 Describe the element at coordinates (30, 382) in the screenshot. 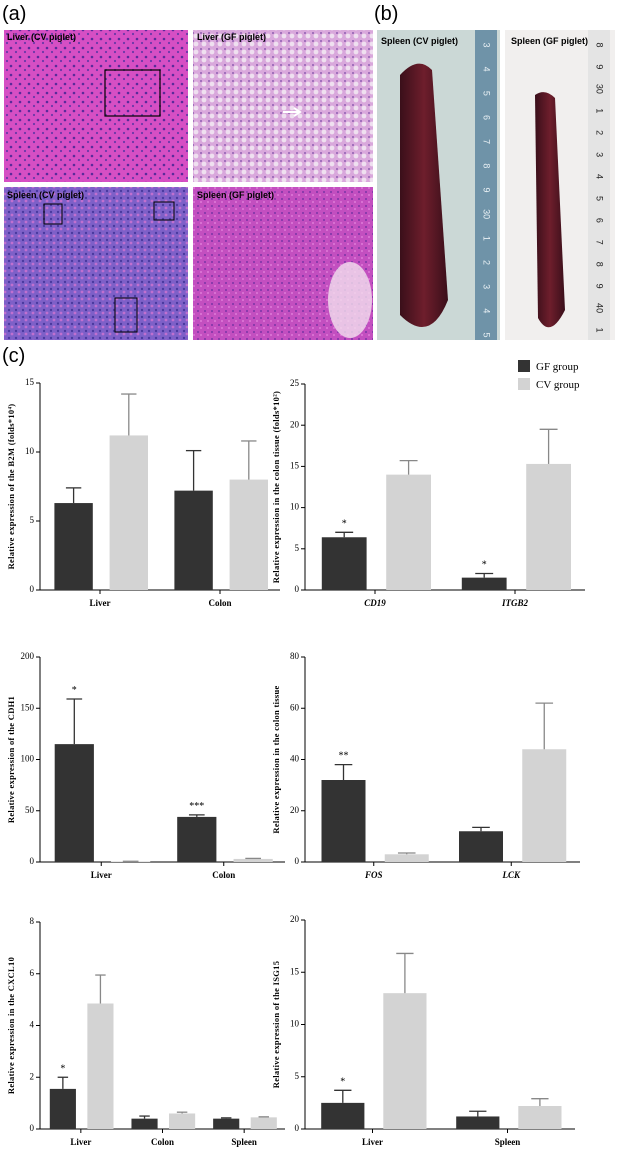

I see `y-tick-label: 15` at that location.